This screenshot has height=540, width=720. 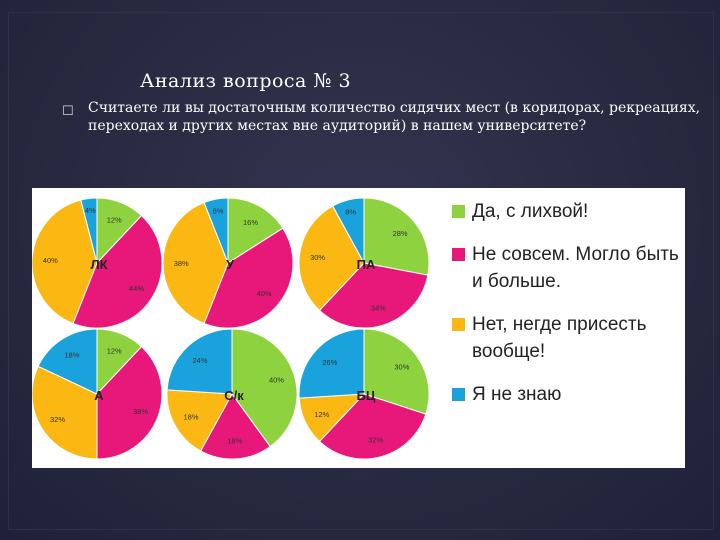 I want to click on pie-4-data-label-1: 12%, so click(x=114, y=351).